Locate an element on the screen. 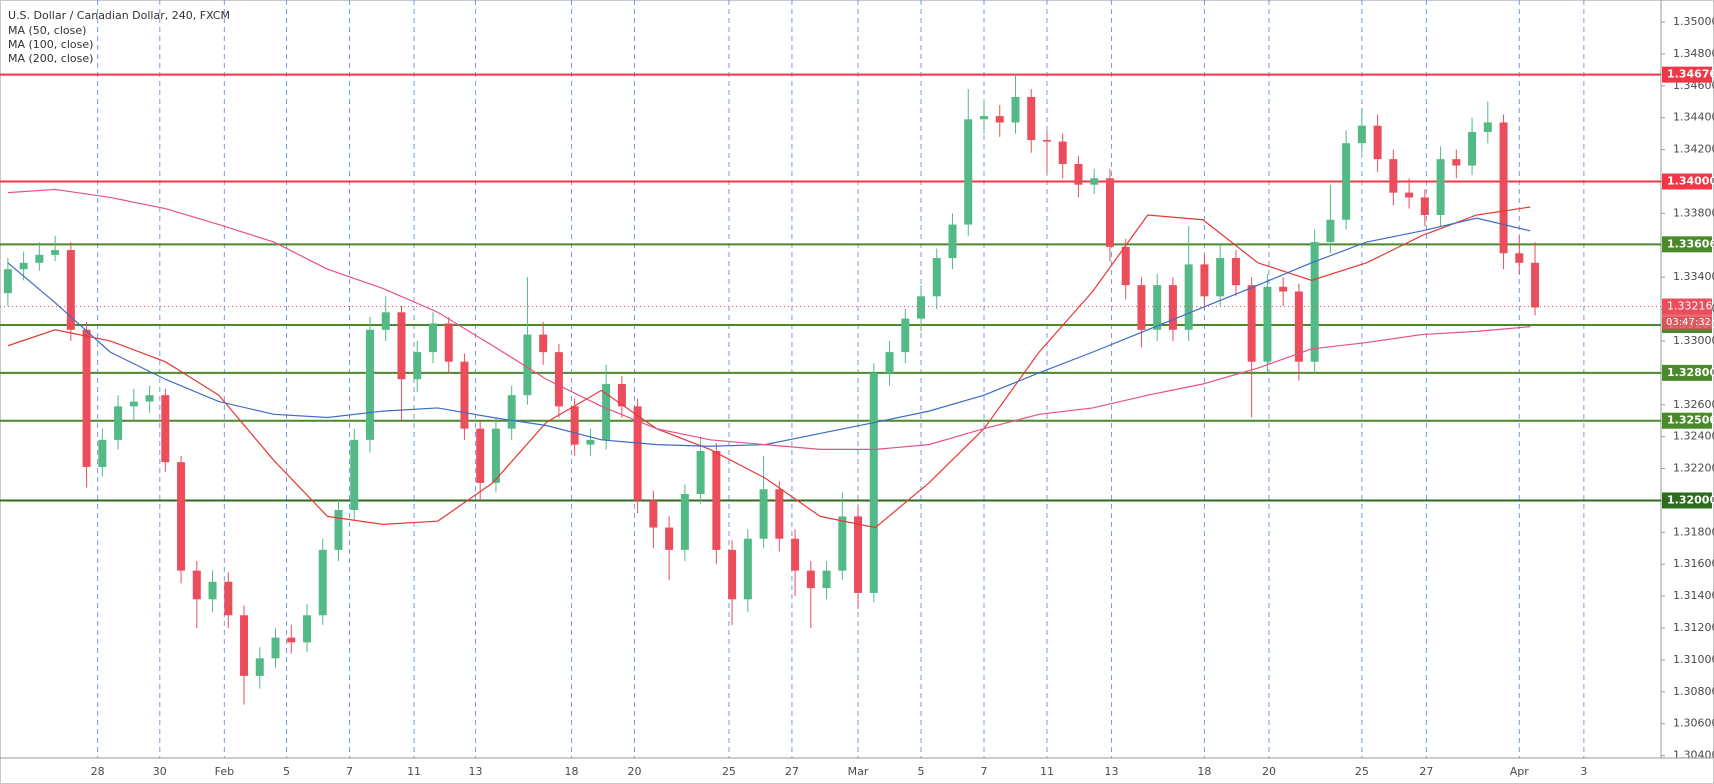 The width and height of the screenshot is (1714, 784). x-tick-label: Apr is located at coordinates (1520, 771).